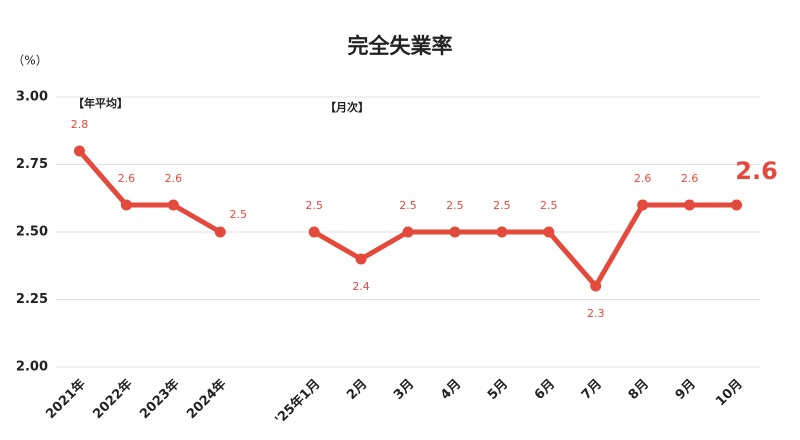  I want to click on x-tick-label: 4月, so click(451, 390).